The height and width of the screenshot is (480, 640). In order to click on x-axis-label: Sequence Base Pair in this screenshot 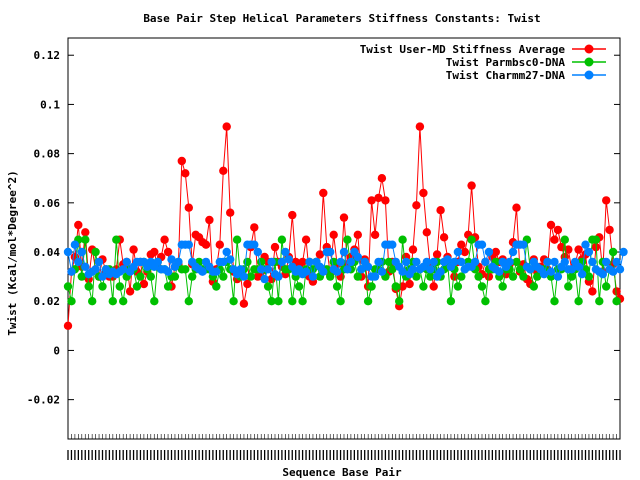, I will do `click(342, 472)`.